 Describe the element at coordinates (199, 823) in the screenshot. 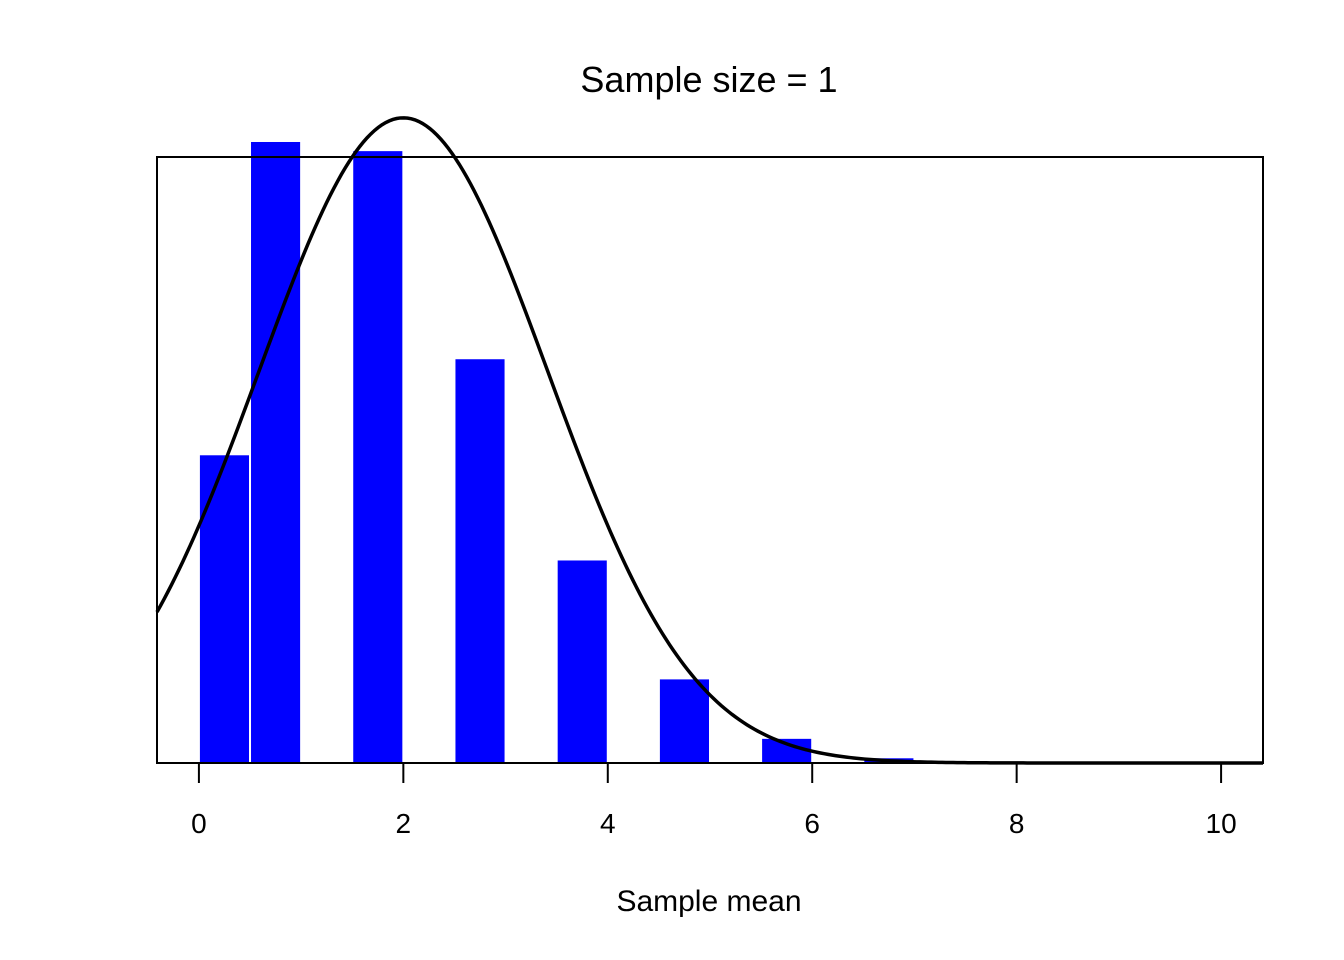

I see `x-tick-label: 0` at that location.